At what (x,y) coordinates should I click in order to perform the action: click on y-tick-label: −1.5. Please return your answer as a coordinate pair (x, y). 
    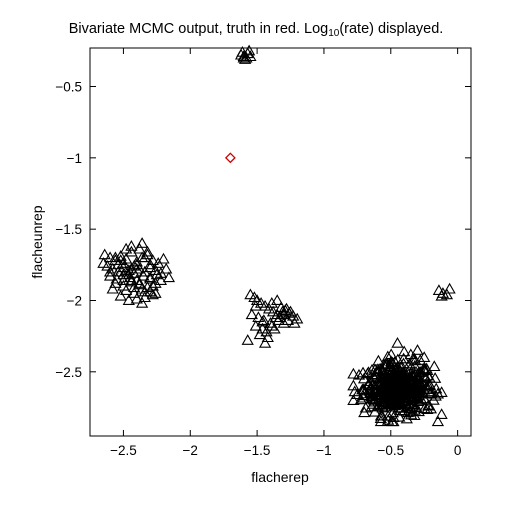
    Looking at the image, I should click on (68, 229).